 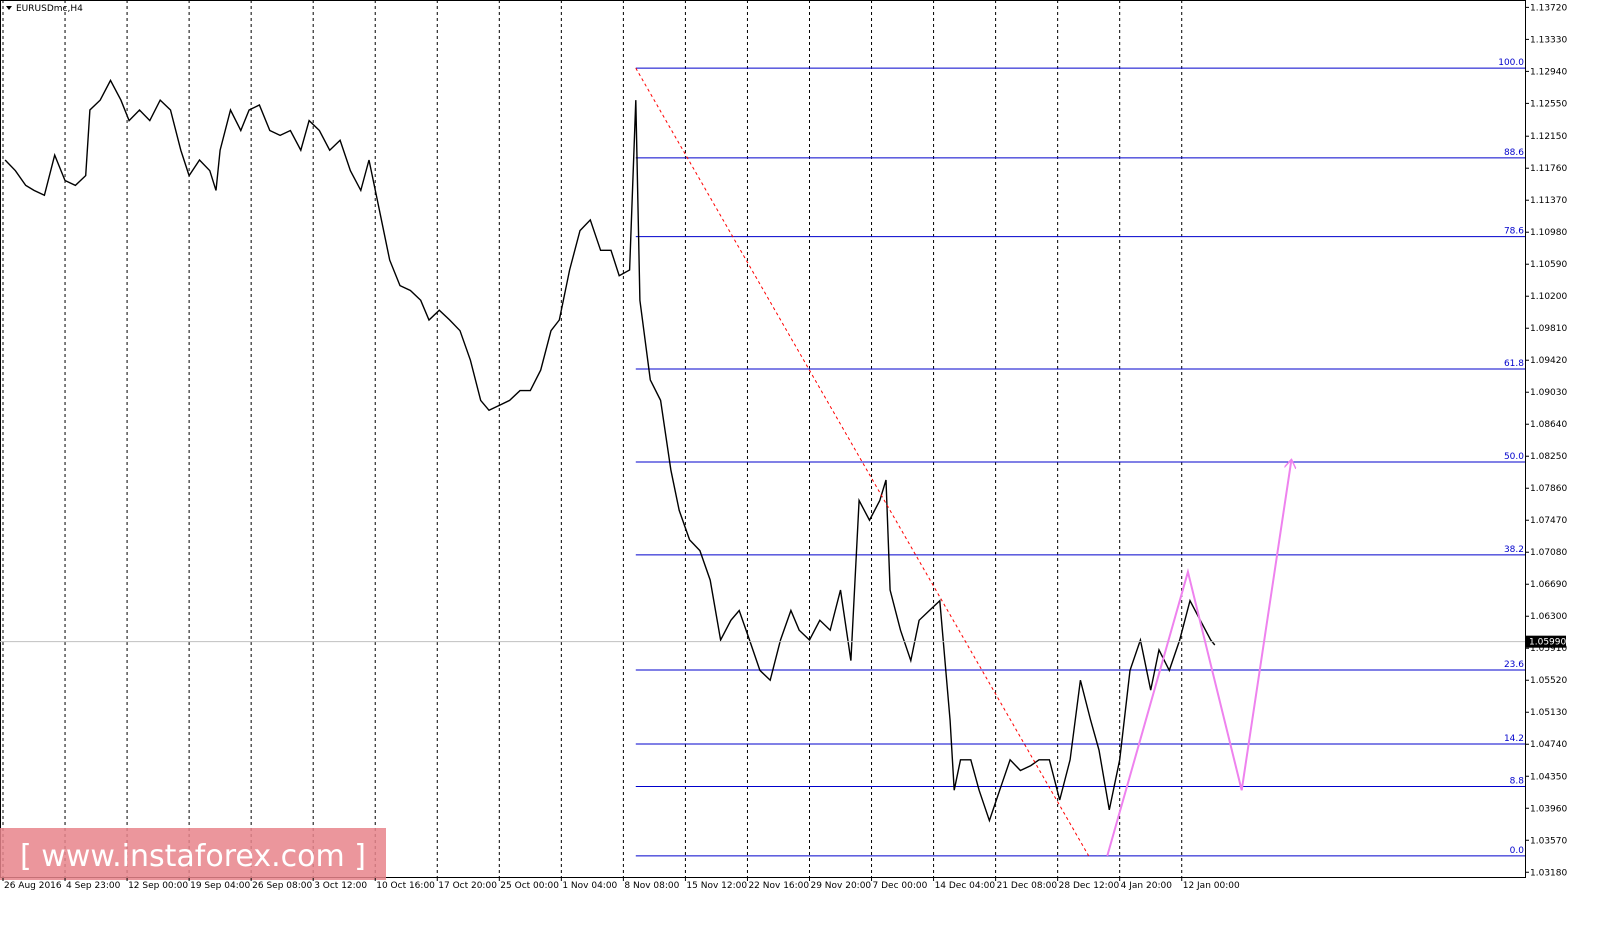 I want to click on y-tick-label: 1.10590, so click(x=1548, y=265).